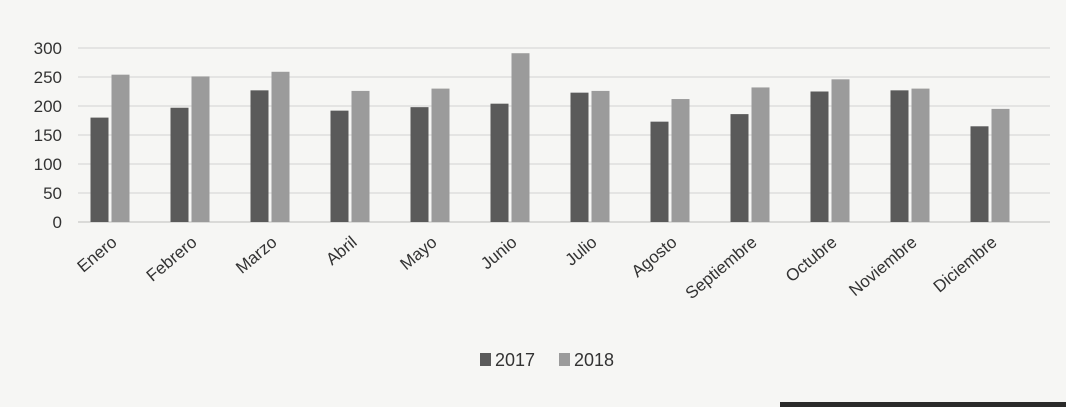  What do you see at coordinates (654, 257) in the screenshot?
I see `x-tick-label-agosto: Agosto` at bounding box center [654, 257].